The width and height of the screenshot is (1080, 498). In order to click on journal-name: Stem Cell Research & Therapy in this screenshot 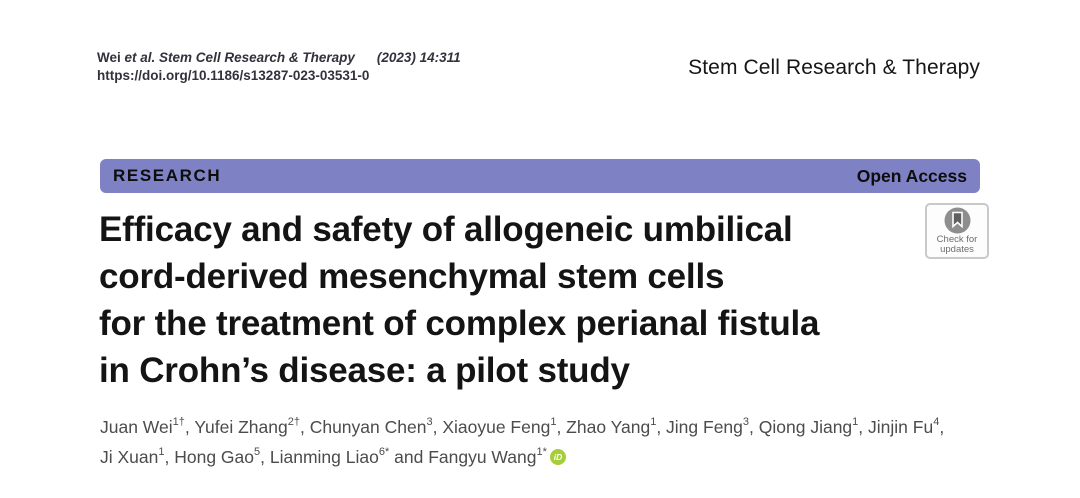, I will do `click(834, 67)`.